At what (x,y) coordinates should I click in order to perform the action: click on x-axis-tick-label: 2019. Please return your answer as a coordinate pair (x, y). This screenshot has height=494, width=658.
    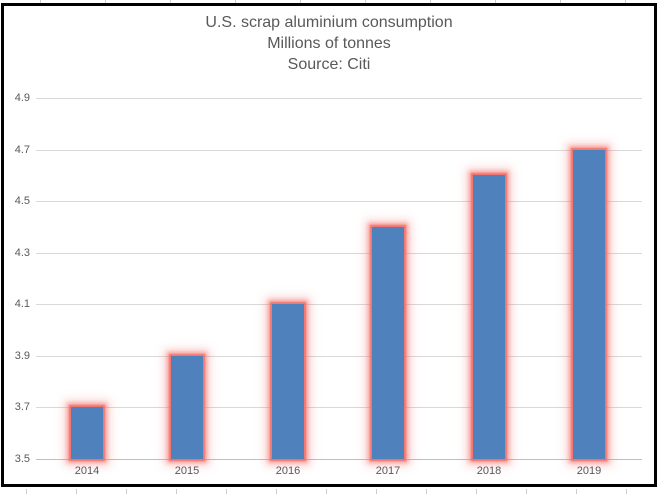
    Looking at the image, I should click on (589, 471).